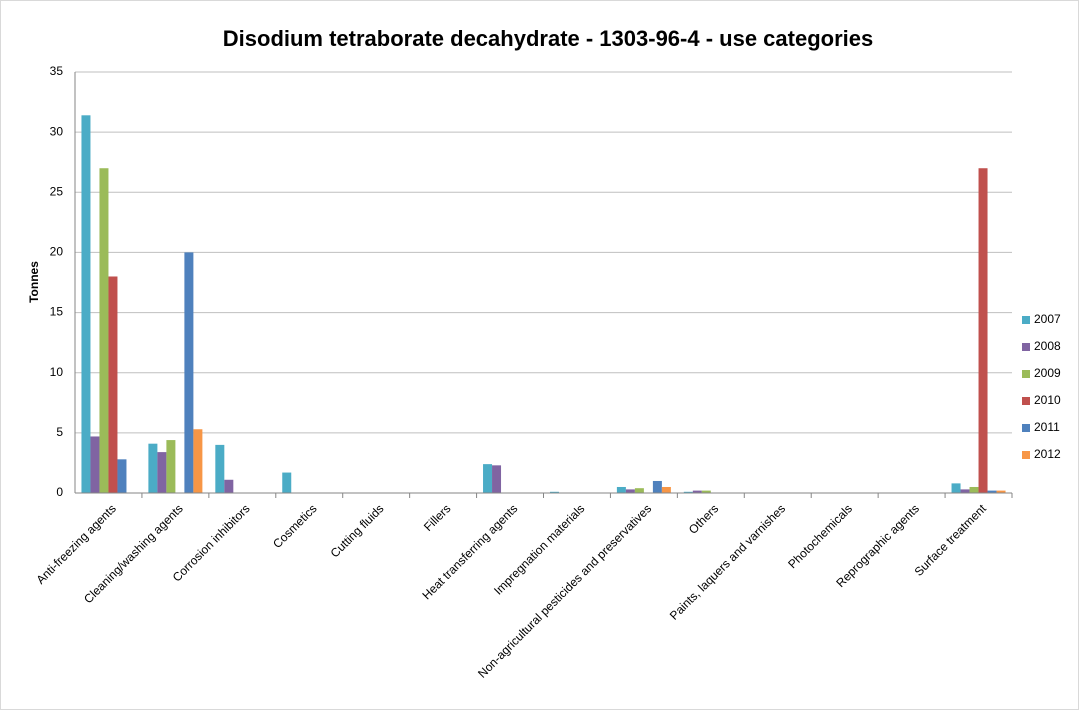  I want to click on legend-label: 2012, so click(1047, 454).